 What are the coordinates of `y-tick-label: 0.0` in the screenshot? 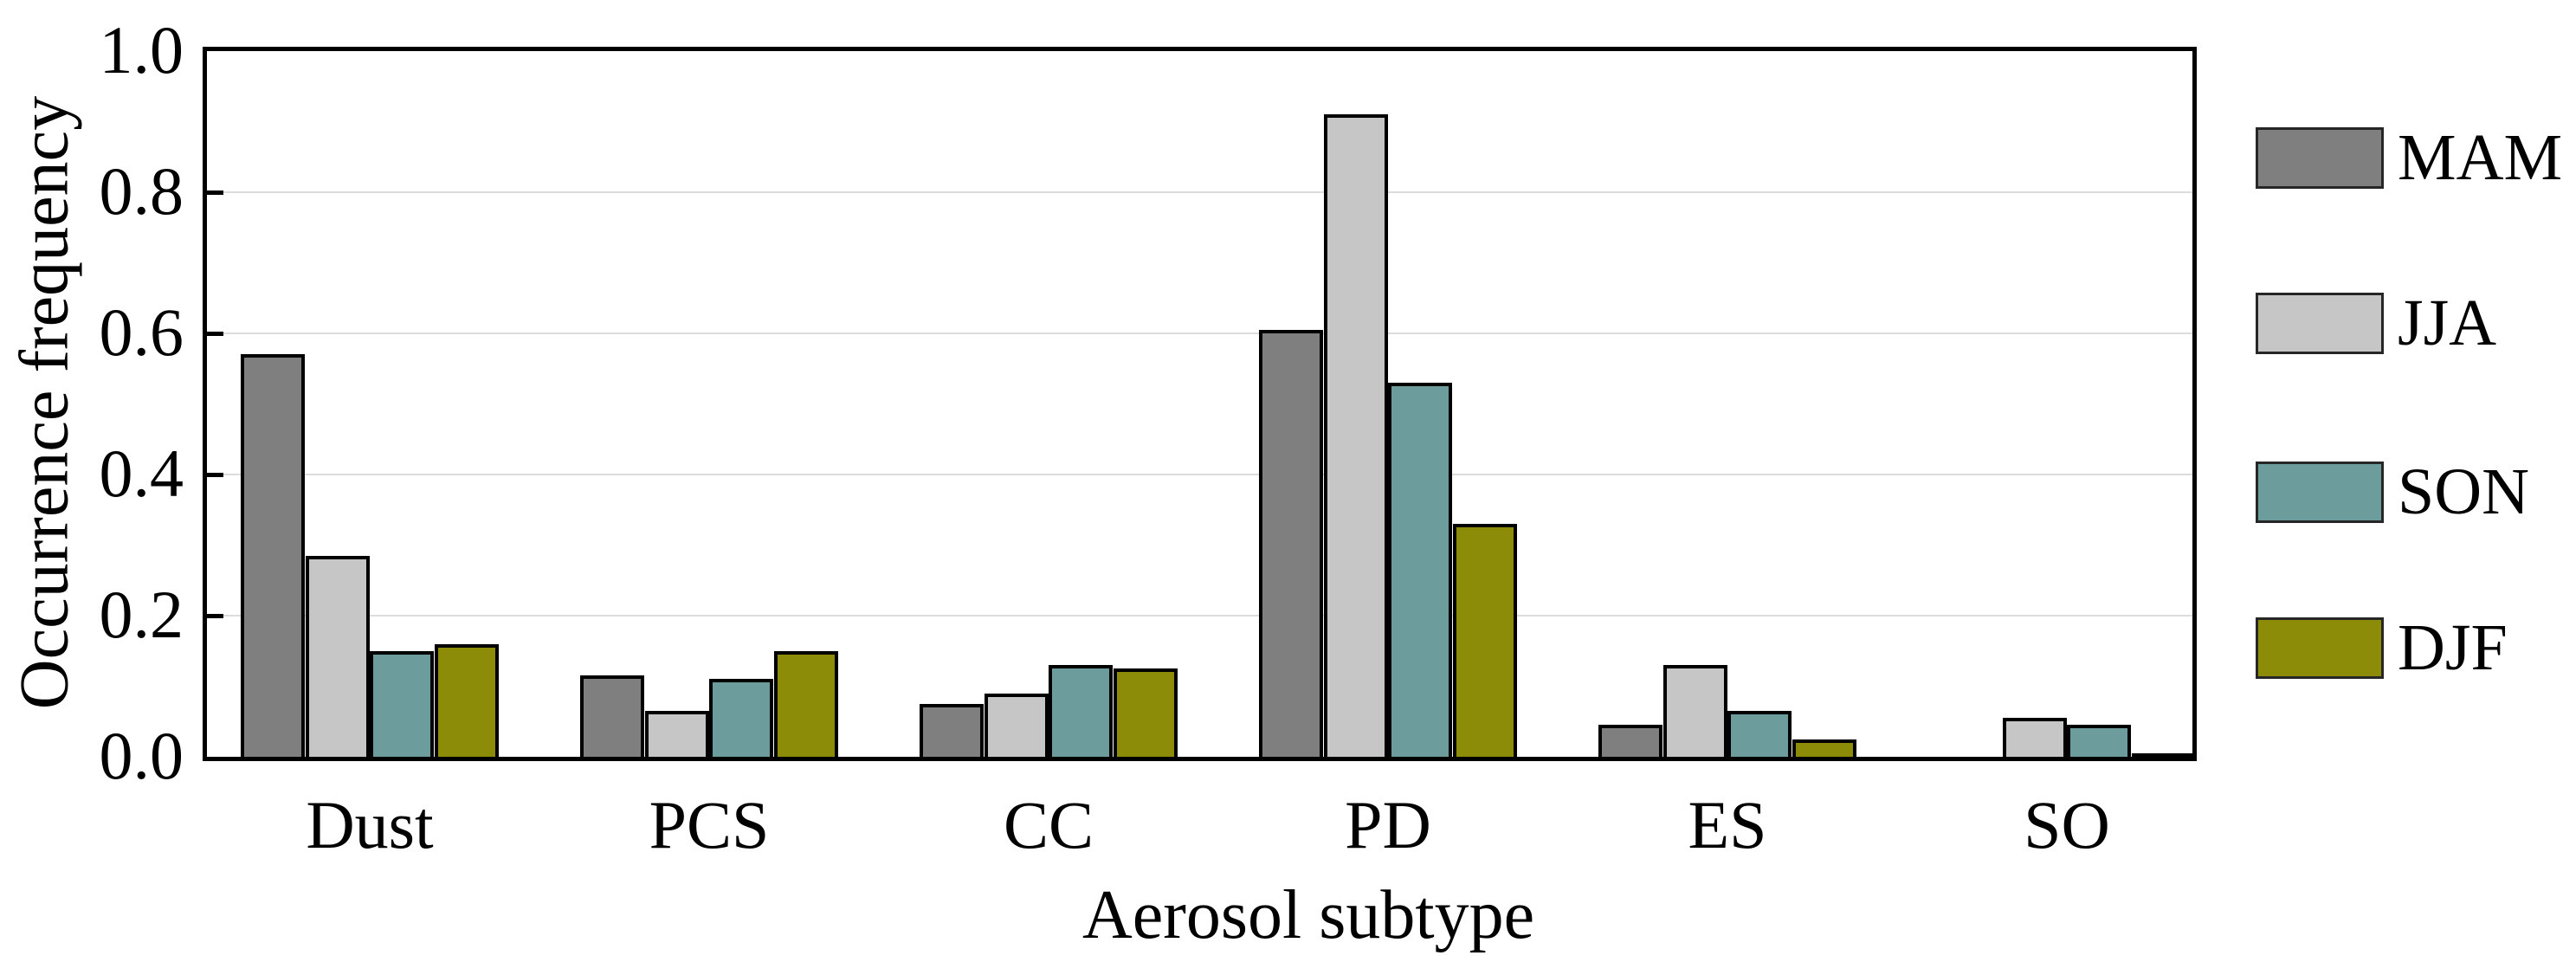 It's located at (141, 756).